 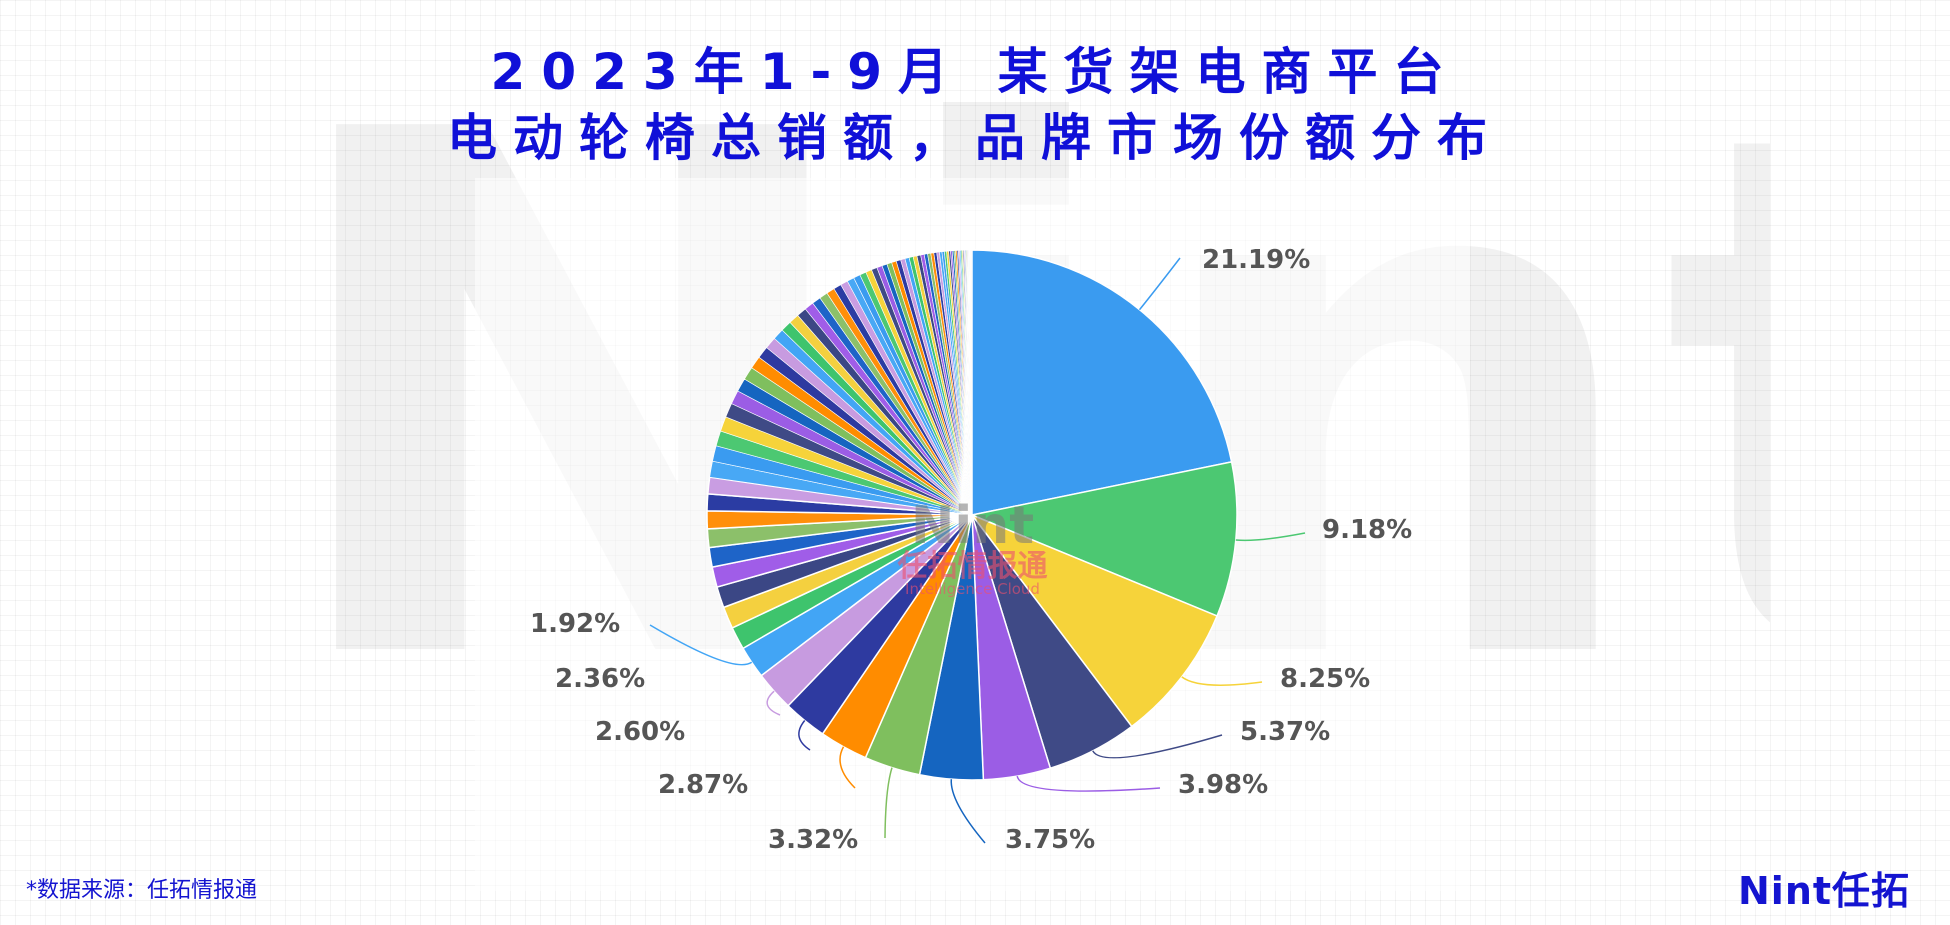 I want to click on data-label-5: 3.98%, so click(x=1223, y=785).